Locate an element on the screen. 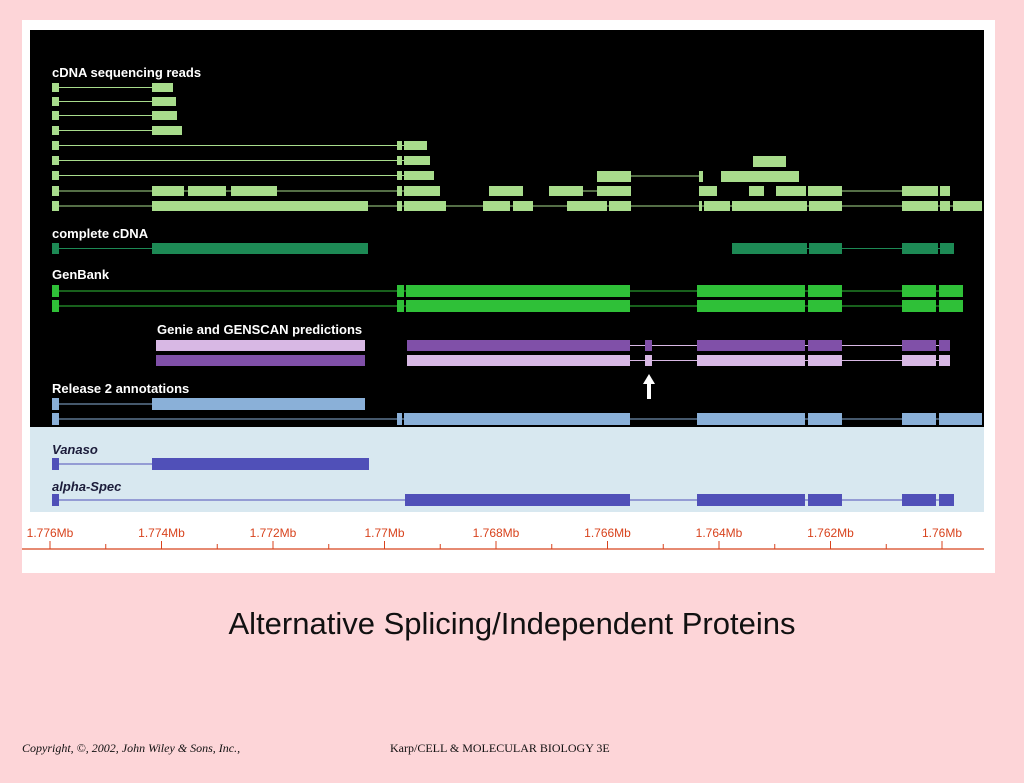 This screenshot has width=1024, height=783. axis-tick-label: 1.766Mb is located at coordinates (607, 533).